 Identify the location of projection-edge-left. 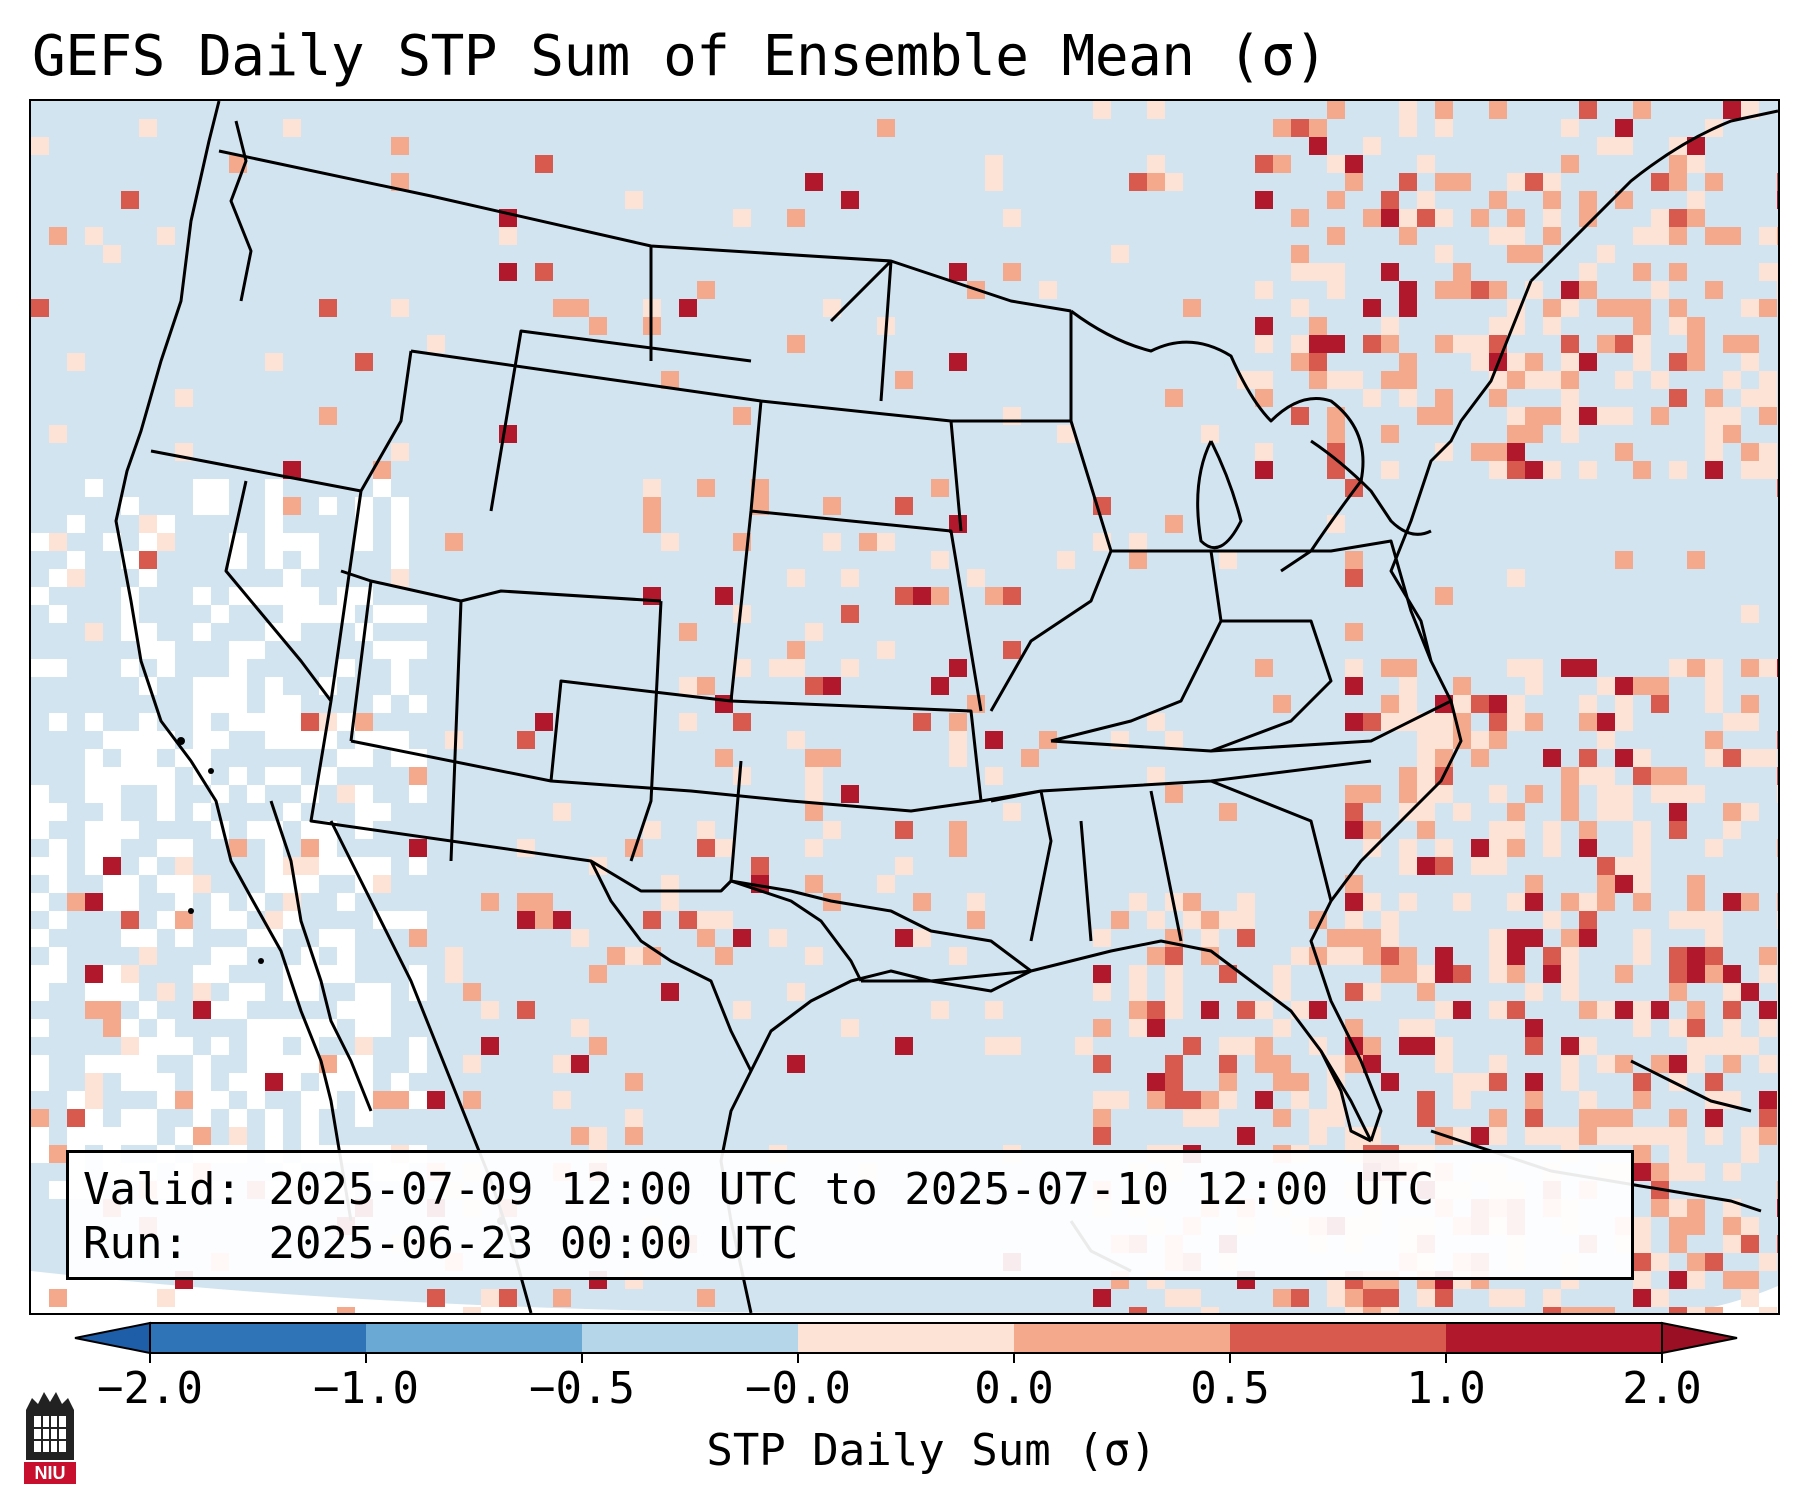
(481, 1292).